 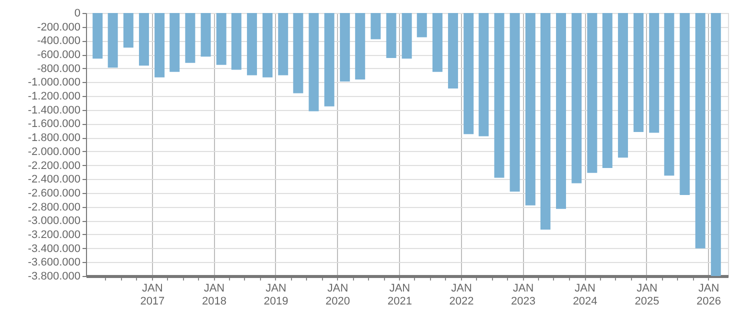 What do you see at coordinates (54, 166) in the screenshot?
I see `y-tick-label: -2.200.000` at bounding box center [54, 166].